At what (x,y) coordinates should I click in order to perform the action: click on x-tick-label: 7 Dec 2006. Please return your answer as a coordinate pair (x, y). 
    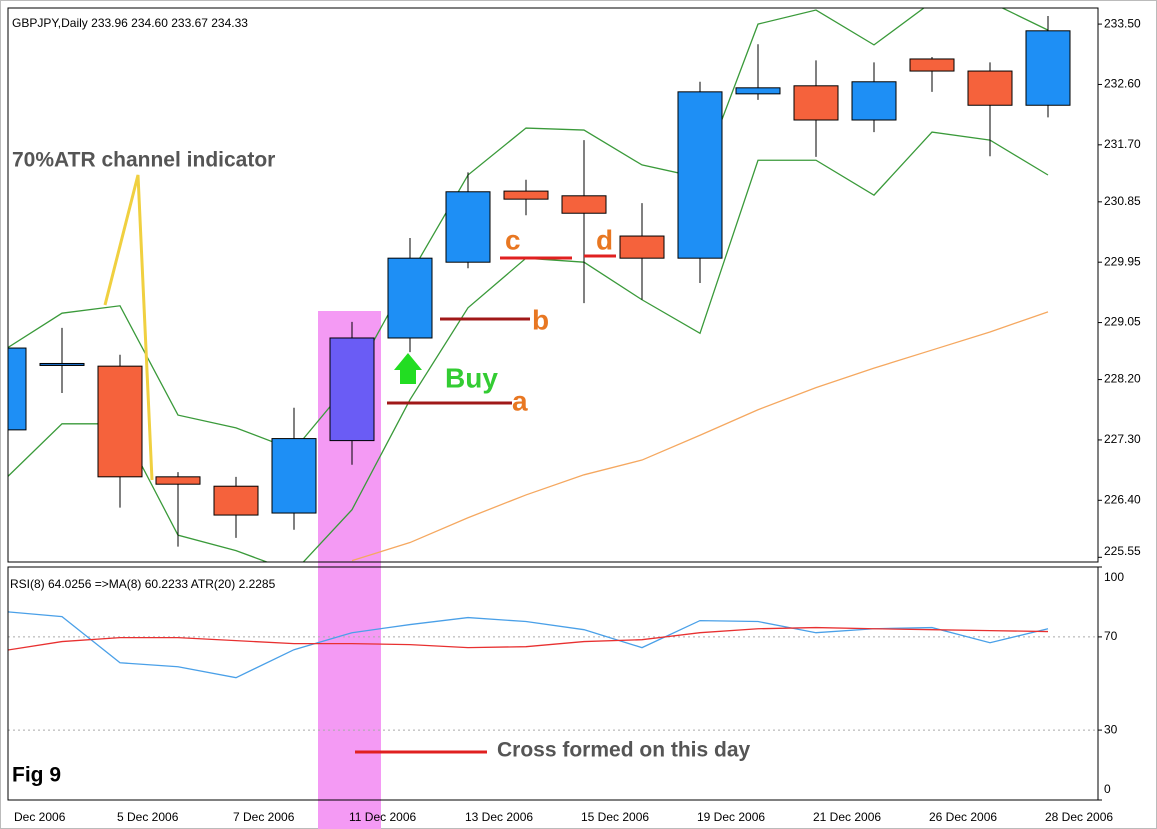
    Looking at the image, I should click on (264, 817).